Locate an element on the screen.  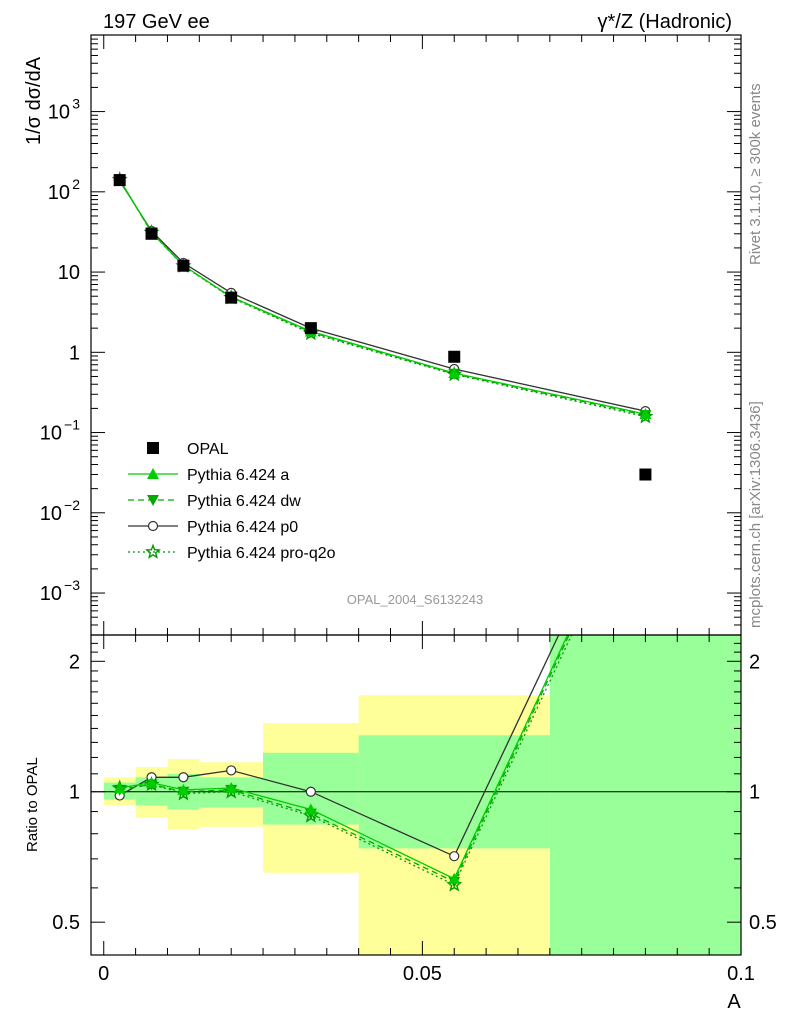
ratio-ytick-label-left: 2 is located at coordinates (74, 662).